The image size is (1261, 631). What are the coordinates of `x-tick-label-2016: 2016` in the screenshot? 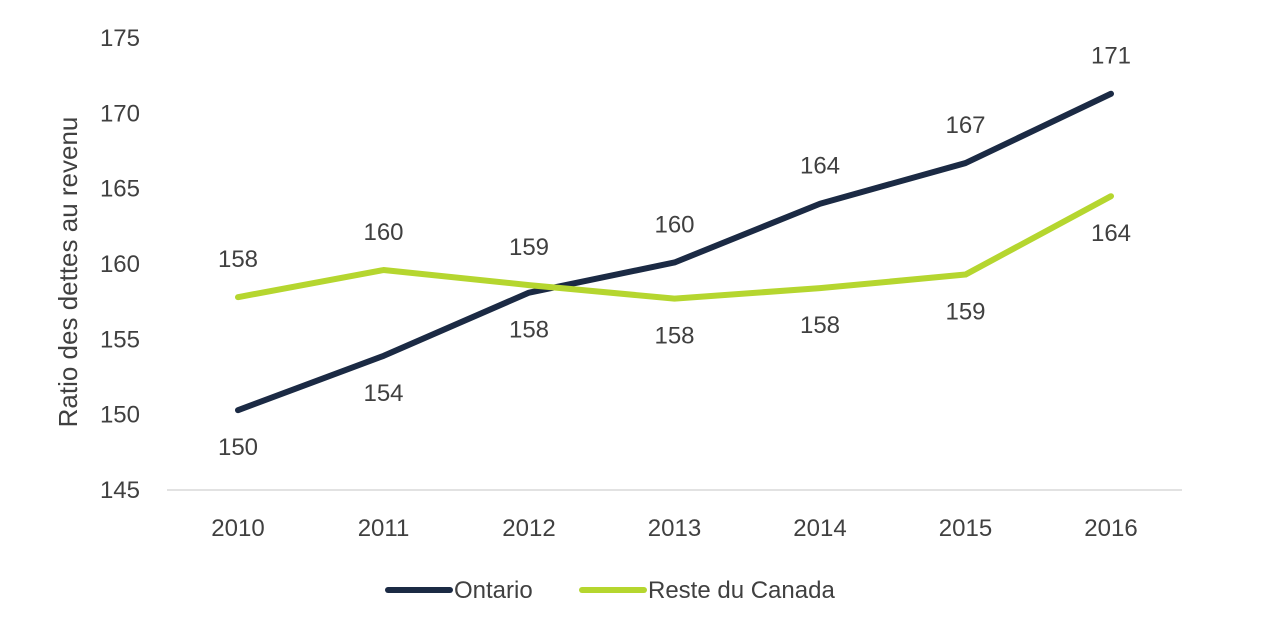 It's located at (1110, 528).